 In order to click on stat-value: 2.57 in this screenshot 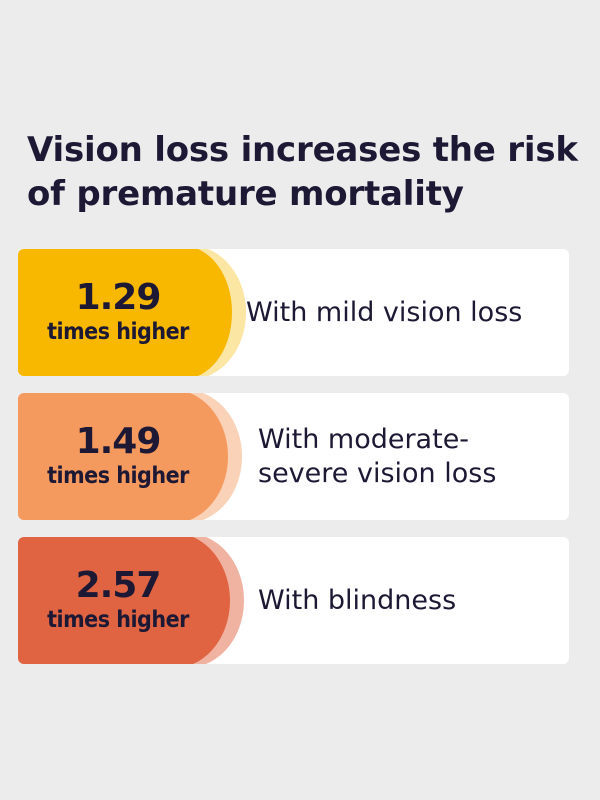, I will do `click(118, 585)`.